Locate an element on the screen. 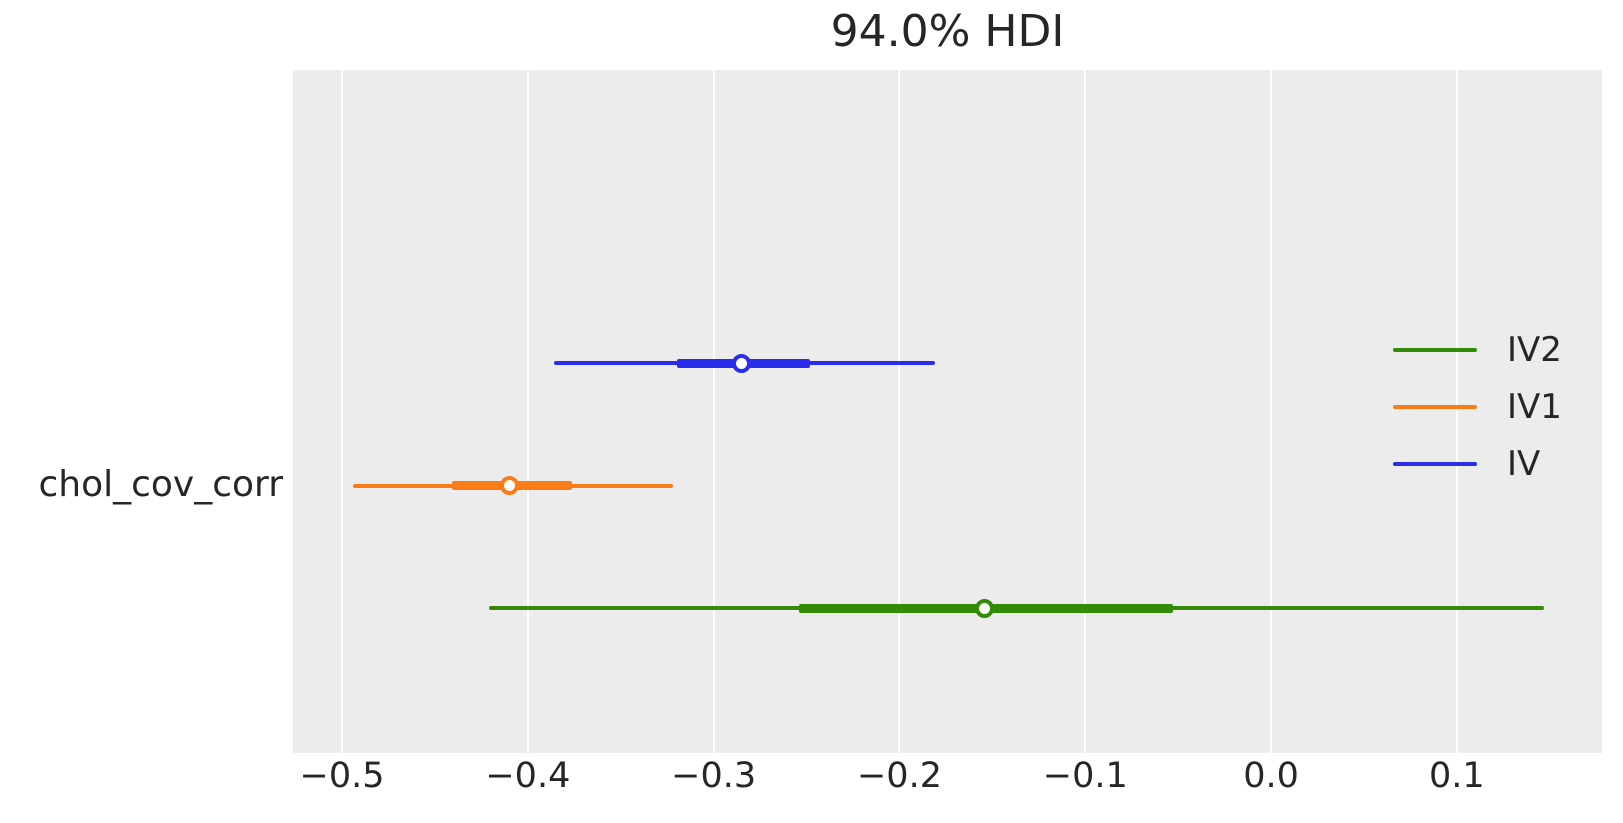 This screenshot has height=823, width=1623. x-tick-label: −0.2 is located at coordinates (899, 776).